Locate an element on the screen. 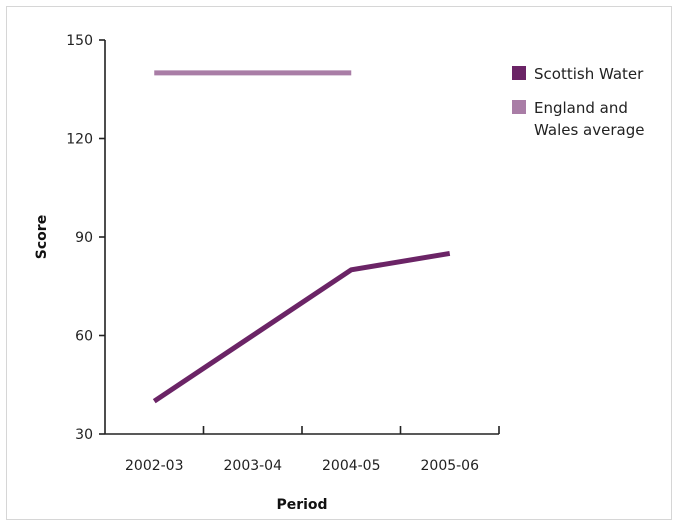  x-tick-label: 2005-06 is located at coordinates (450, 466).